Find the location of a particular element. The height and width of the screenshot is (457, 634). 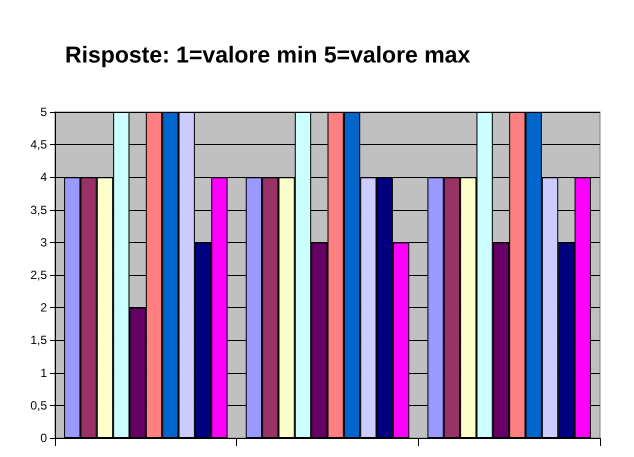

y-tick-label: 0 is located at coordinates (44, 438).